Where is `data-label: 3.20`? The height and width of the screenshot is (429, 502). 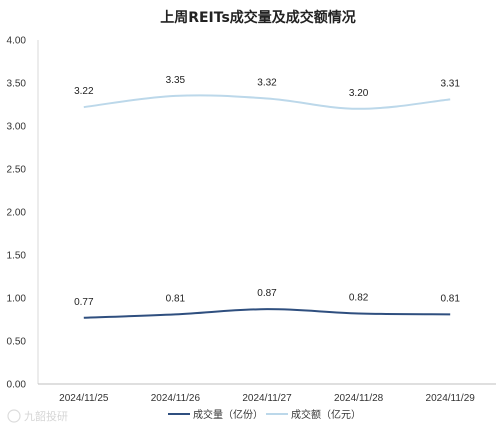 data-label: 3.20 is located at coordinates (359, 93).